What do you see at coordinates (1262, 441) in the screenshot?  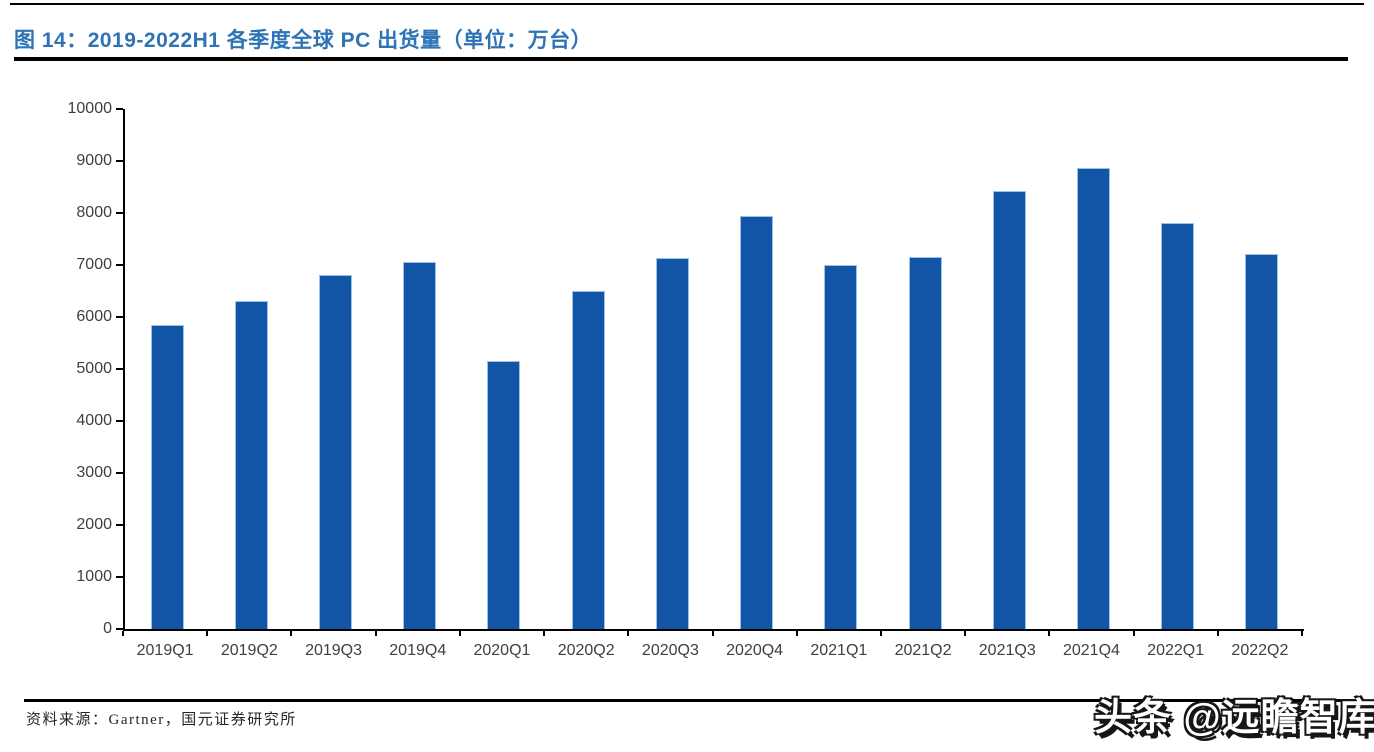 I see `bar-2022Q2` at bounding box center [1262, 441].